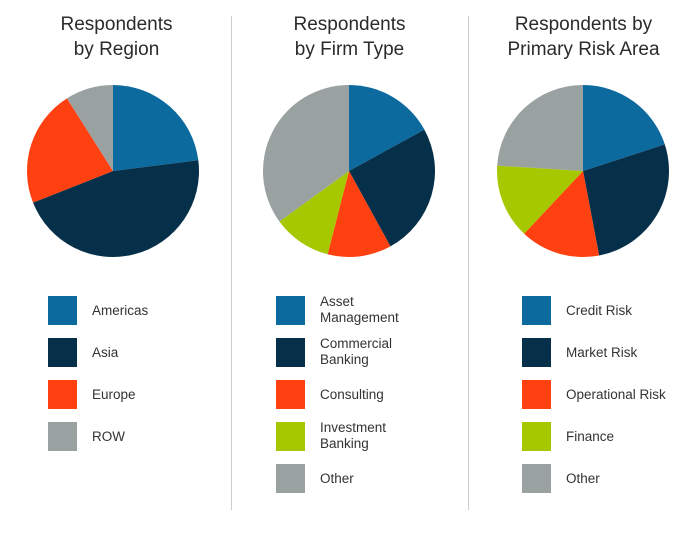  What do you see at coordinates (116, 208) in the screenshot?
I see `pie-slice-asia` at bounding box center [116, 208].